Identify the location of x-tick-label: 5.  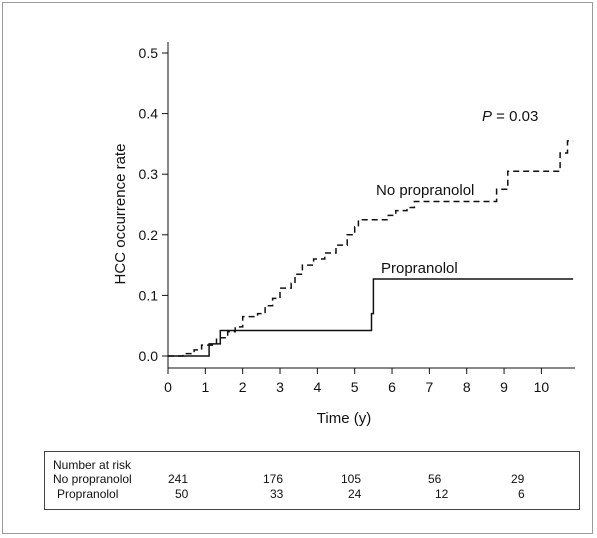
(355, 387).